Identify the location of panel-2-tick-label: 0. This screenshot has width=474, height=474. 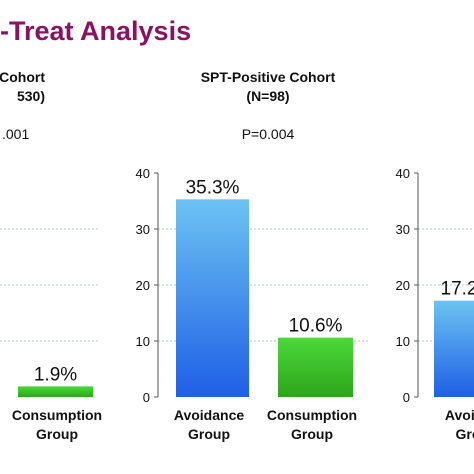
(406, 397).